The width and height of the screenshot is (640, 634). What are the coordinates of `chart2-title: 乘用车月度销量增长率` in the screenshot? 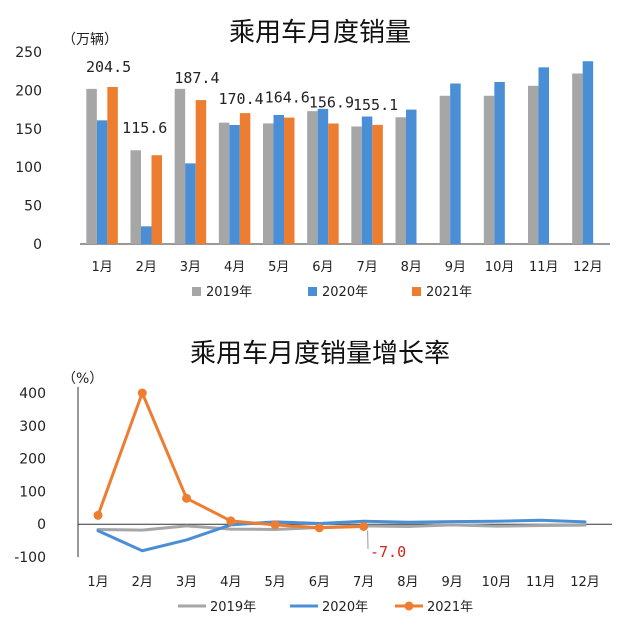 It's located at (319, 354).